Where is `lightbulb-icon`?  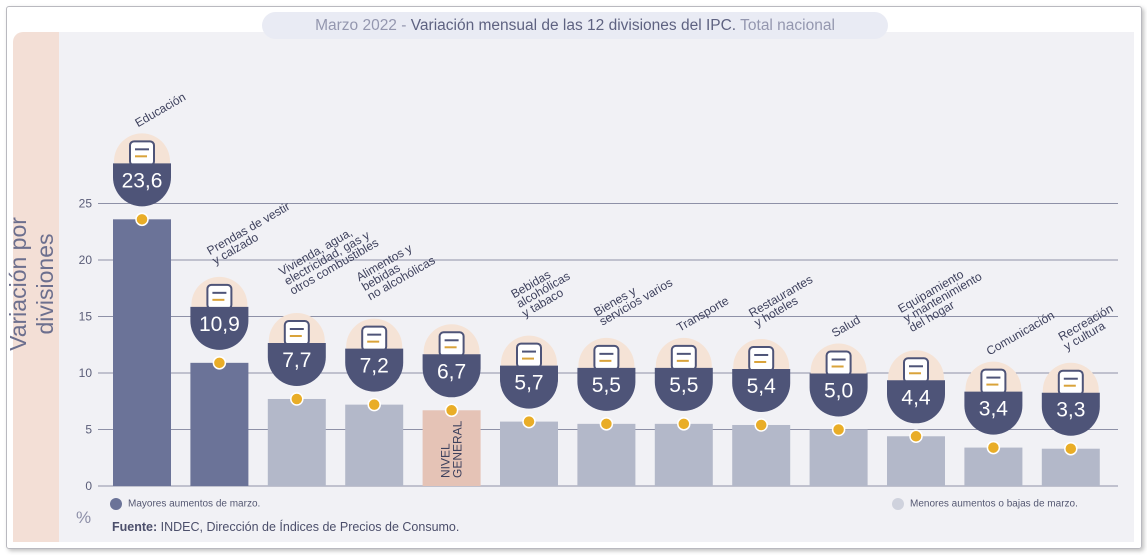
lightbulb-icon is located at coordinates (296, 332).